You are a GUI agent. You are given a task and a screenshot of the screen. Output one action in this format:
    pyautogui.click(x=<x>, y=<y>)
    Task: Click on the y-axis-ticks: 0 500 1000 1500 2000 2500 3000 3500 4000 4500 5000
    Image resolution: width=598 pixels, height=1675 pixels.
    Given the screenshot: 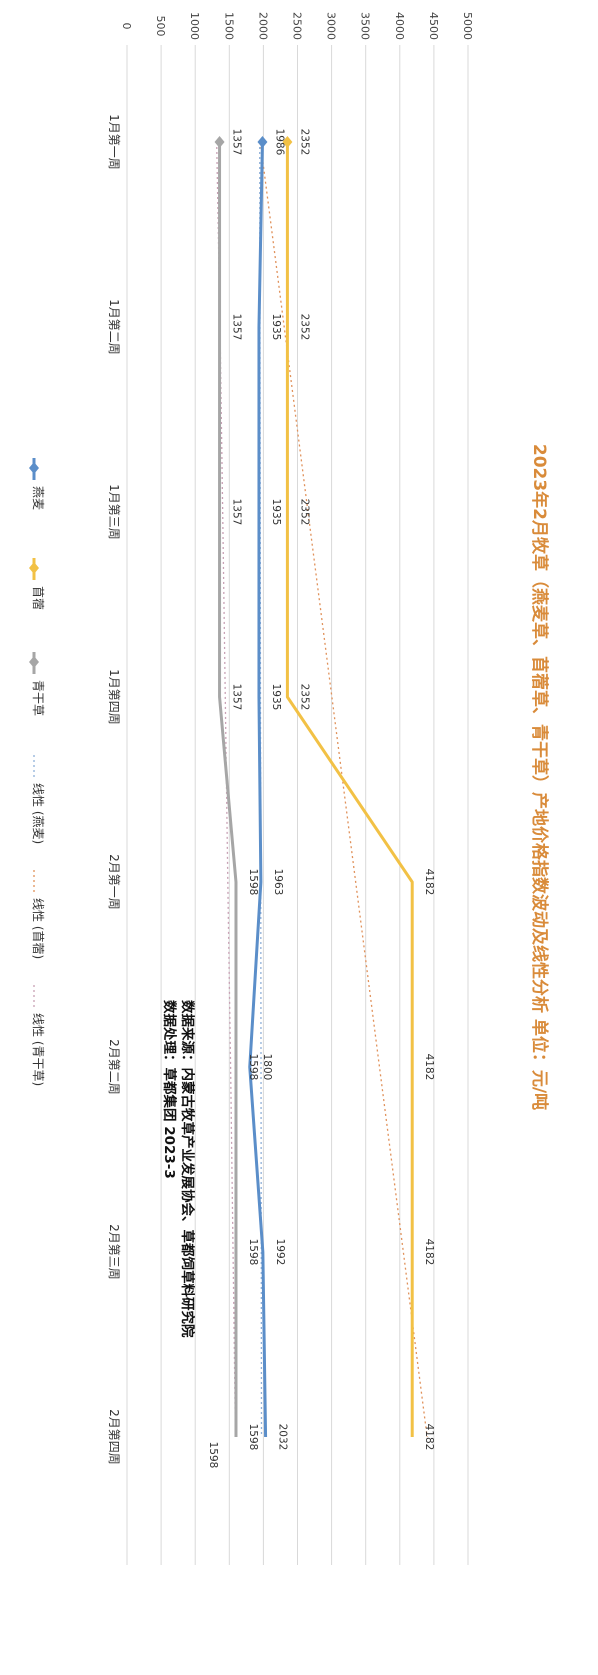 What is the action you would take?
    pyautogui.click(x=297, y=26)
    